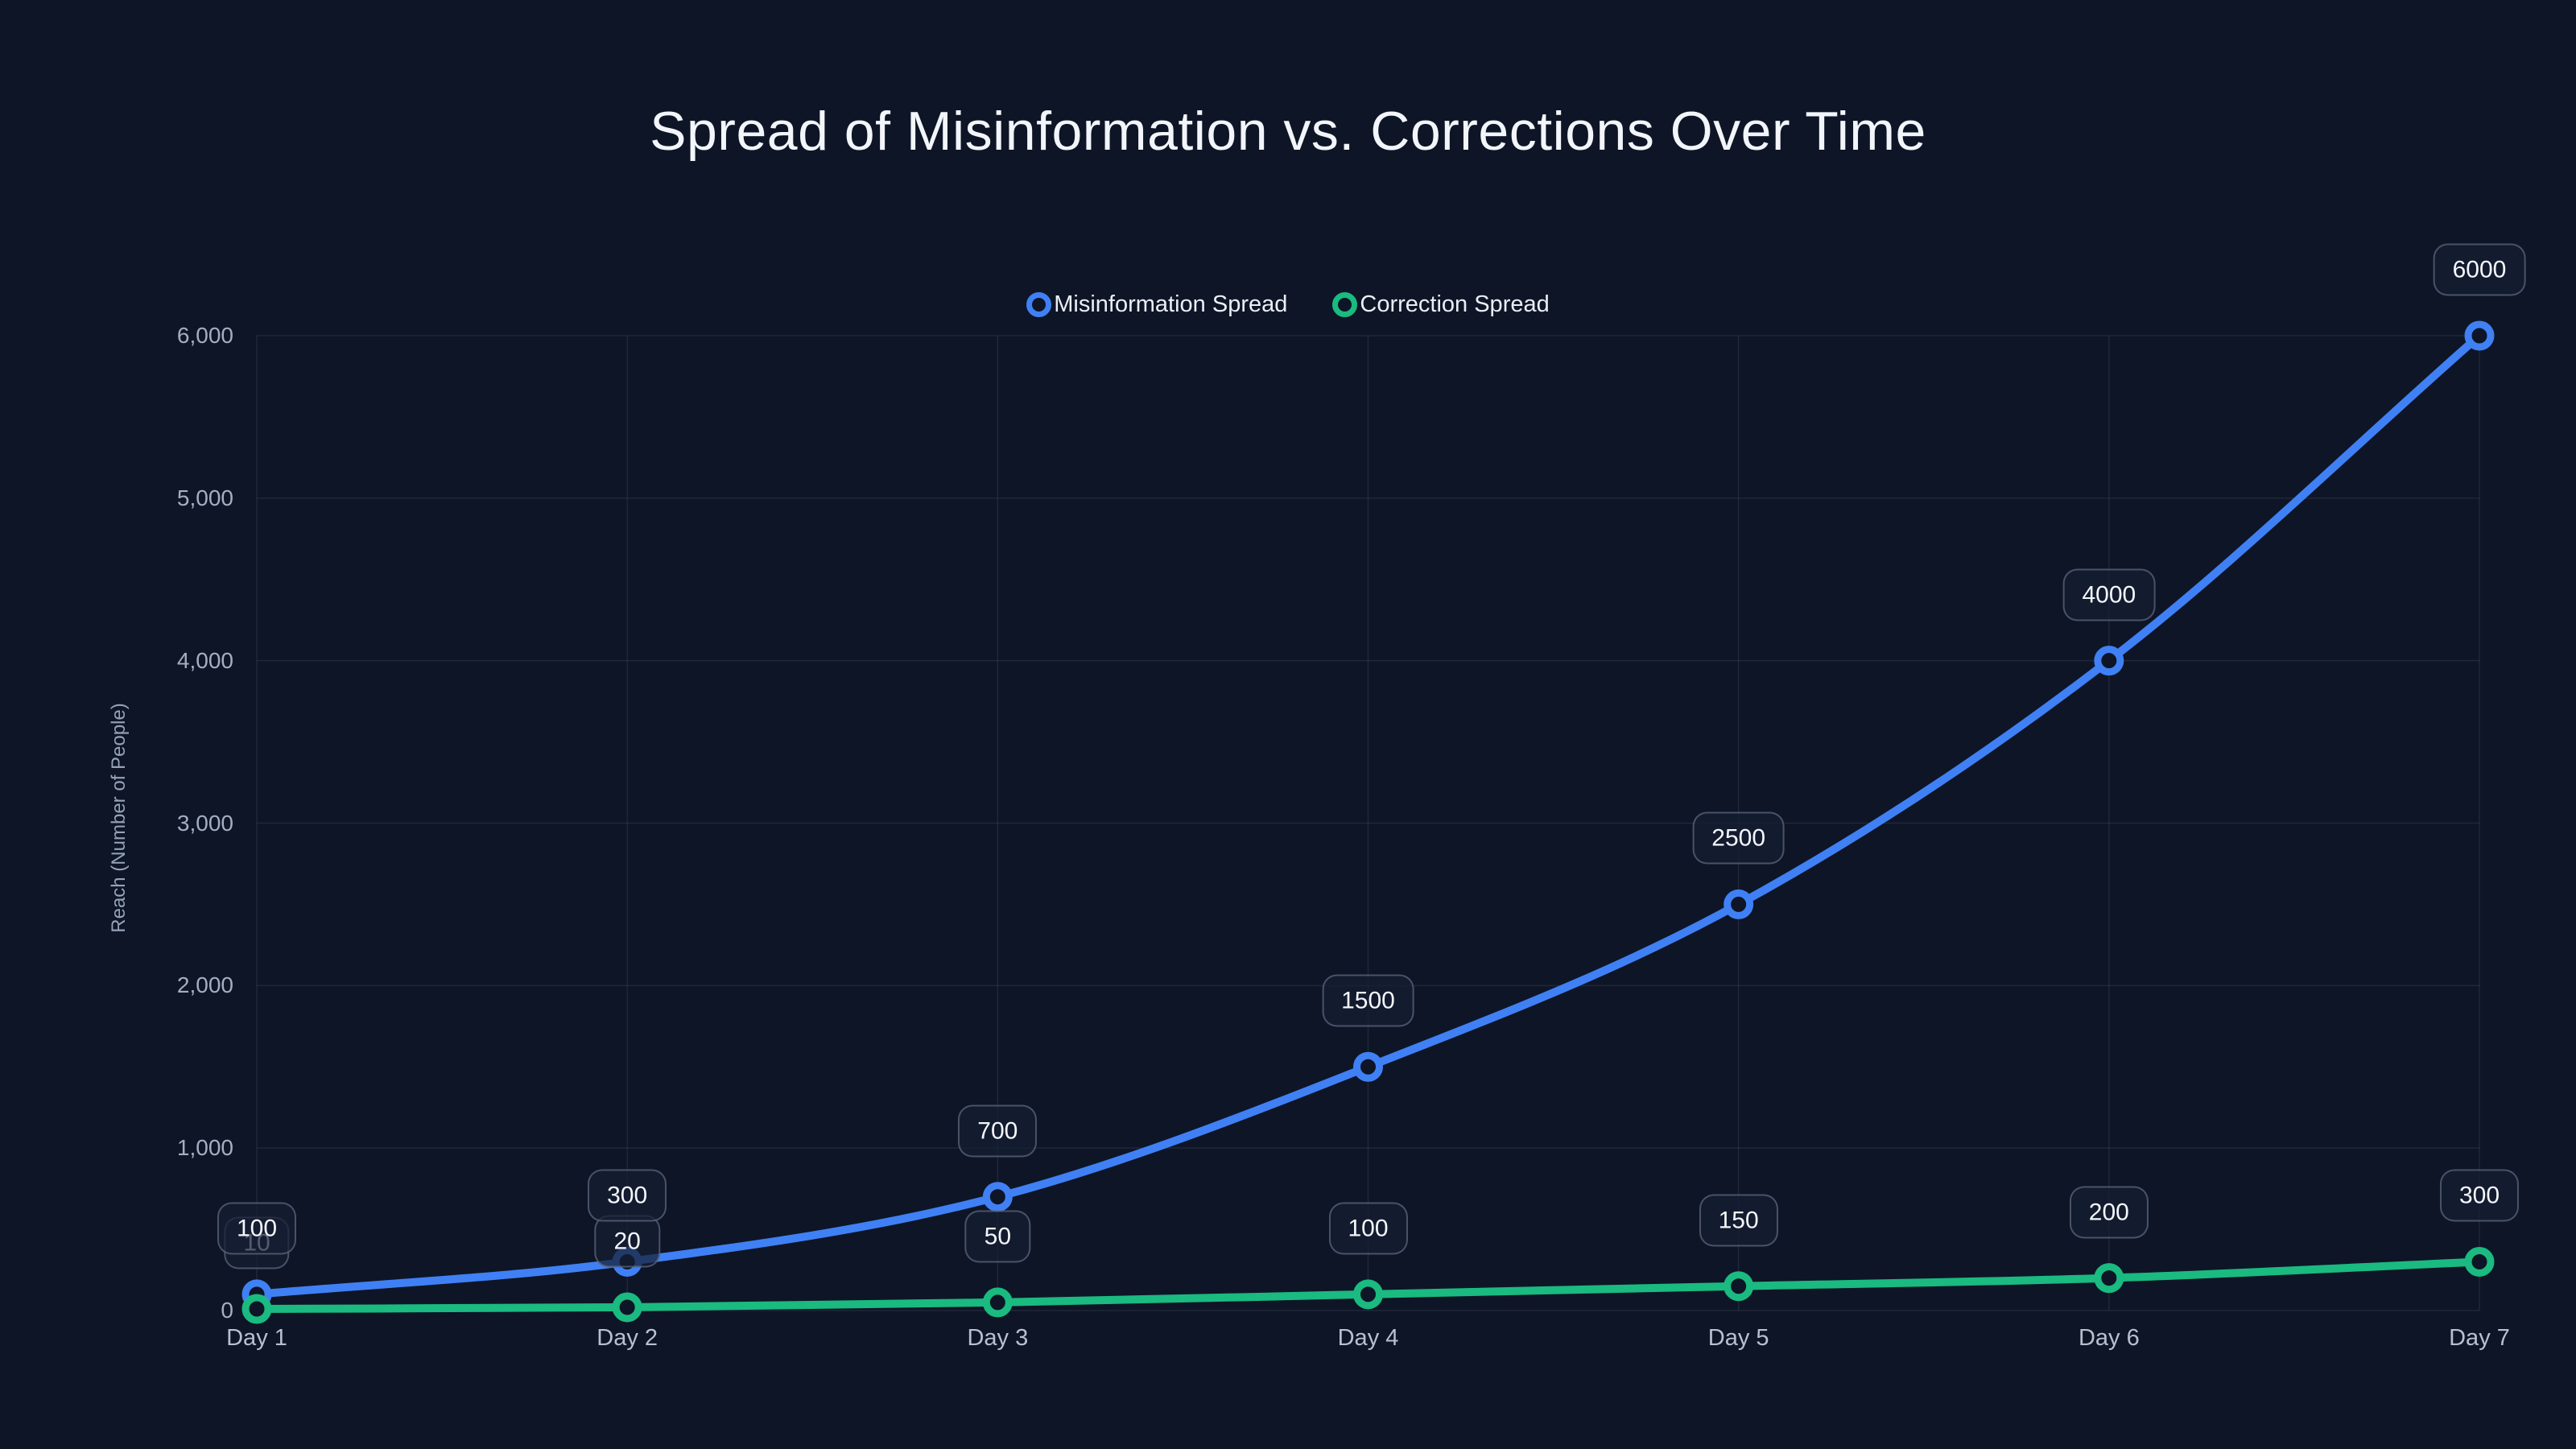 The height and width of the screenshot is (1449, 2576). Describe the element at coordinates (204, 497) in the screenshot. I see `y-tick-label: 5,000` at that location.